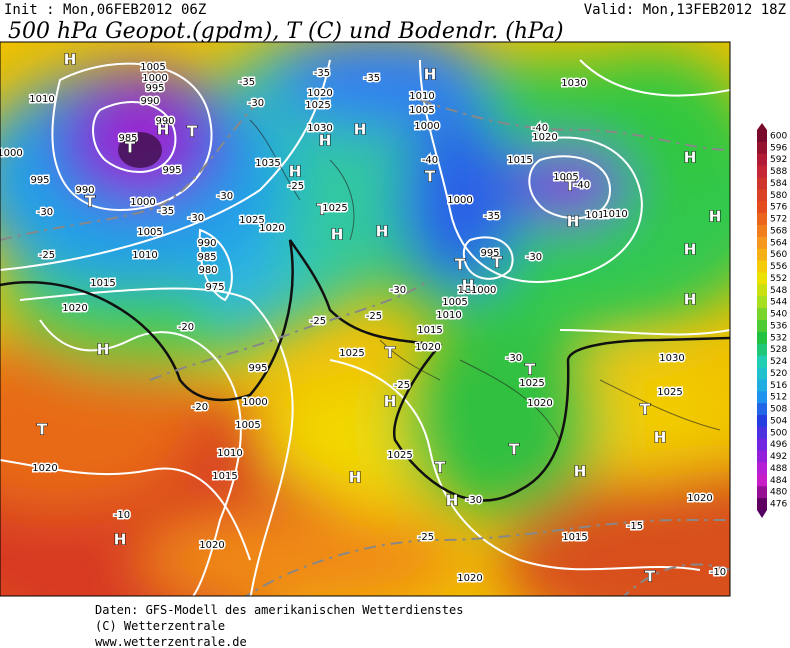  Describe the element at coordinates (778, 326) in the screenshot. I see `colorbar-label: 536` at that location.